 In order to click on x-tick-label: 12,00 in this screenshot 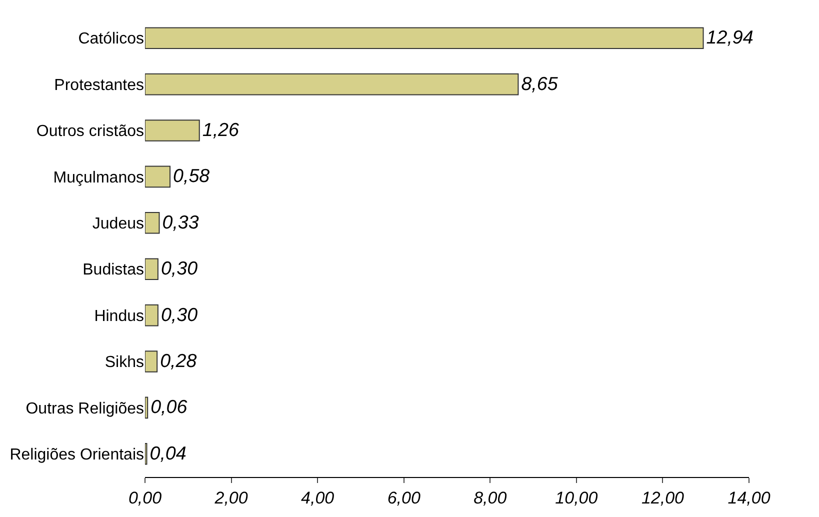, I will do `click(663, 498)`.